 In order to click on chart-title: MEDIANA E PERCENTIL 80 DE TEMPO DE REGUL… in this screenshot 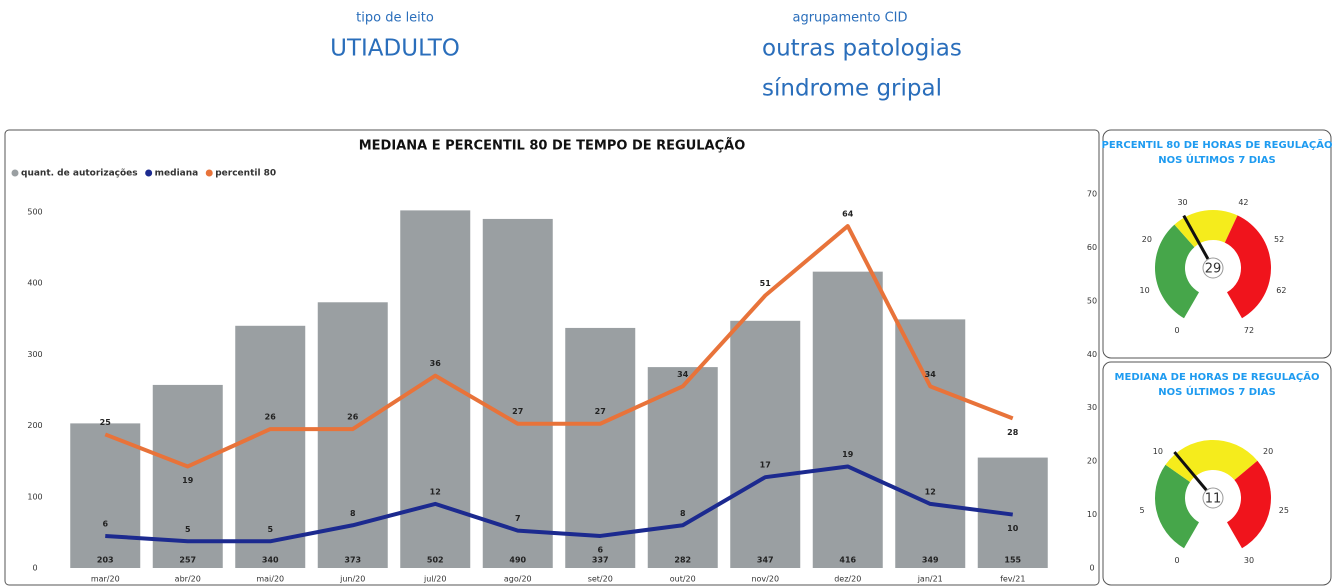, I will do `click(552, 146)`.